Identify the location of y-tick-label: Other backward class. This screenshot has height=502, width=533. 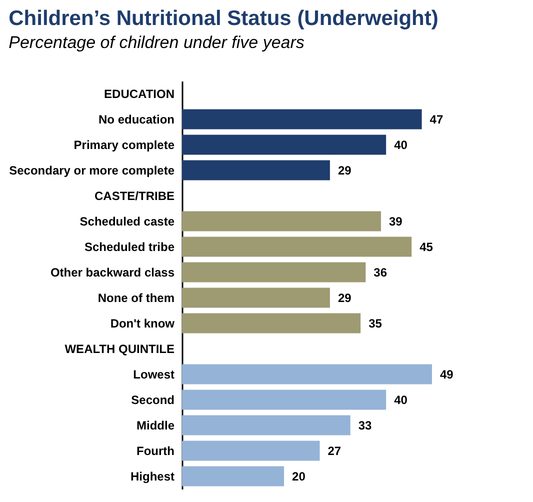
(112, 272).